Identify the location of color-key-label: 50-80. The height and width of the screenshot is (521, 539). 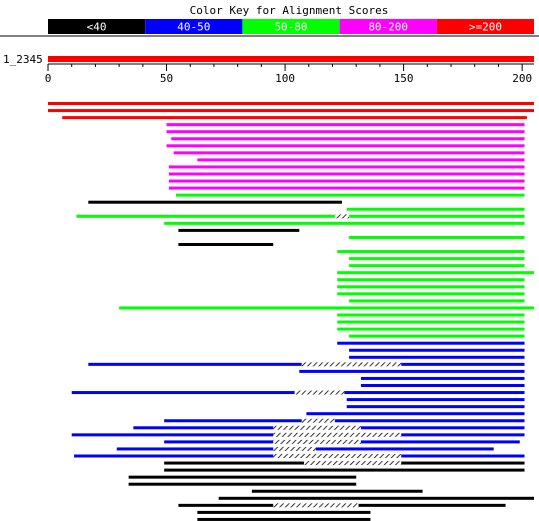
(290, 27).